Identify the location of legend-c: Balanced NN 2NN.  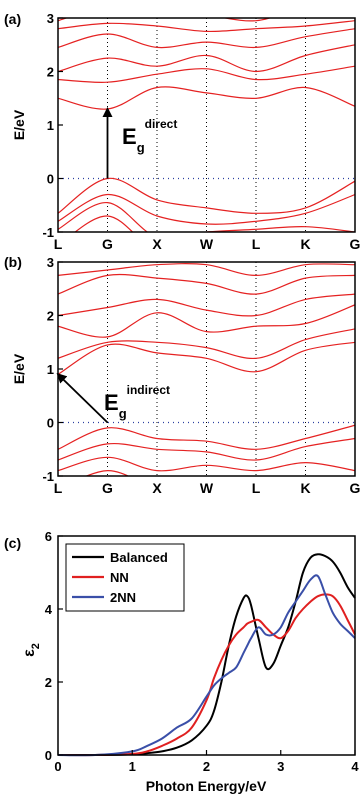
(125, 577).